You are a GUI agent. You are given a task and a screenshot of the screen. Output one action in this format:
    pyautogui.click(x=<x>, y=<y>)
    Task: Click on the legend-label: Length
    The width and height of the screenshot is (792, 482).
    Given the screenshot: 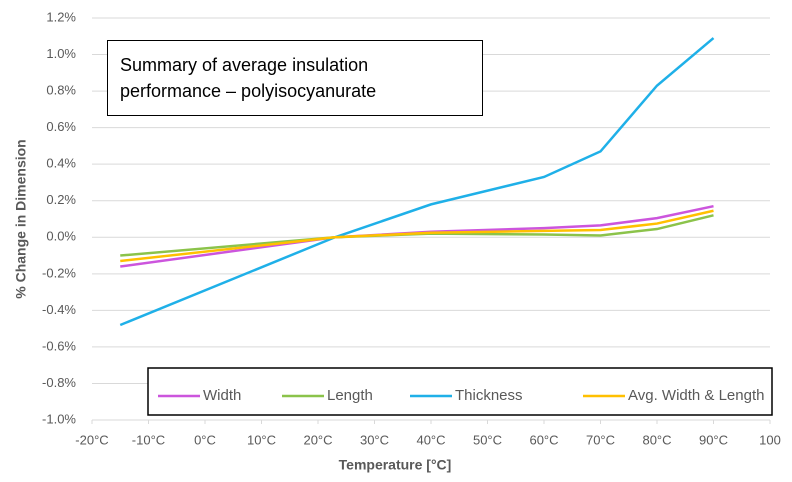 What is the action you would take?
    pyautogui.click(x=350, y=395)
    